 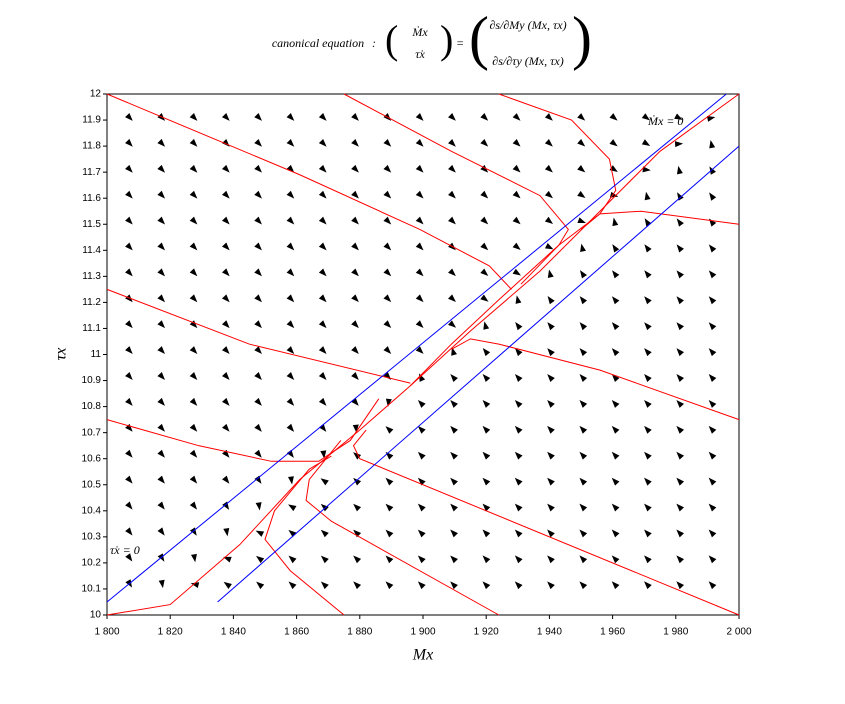 I want to click on curve, so click(x=309, y=191).